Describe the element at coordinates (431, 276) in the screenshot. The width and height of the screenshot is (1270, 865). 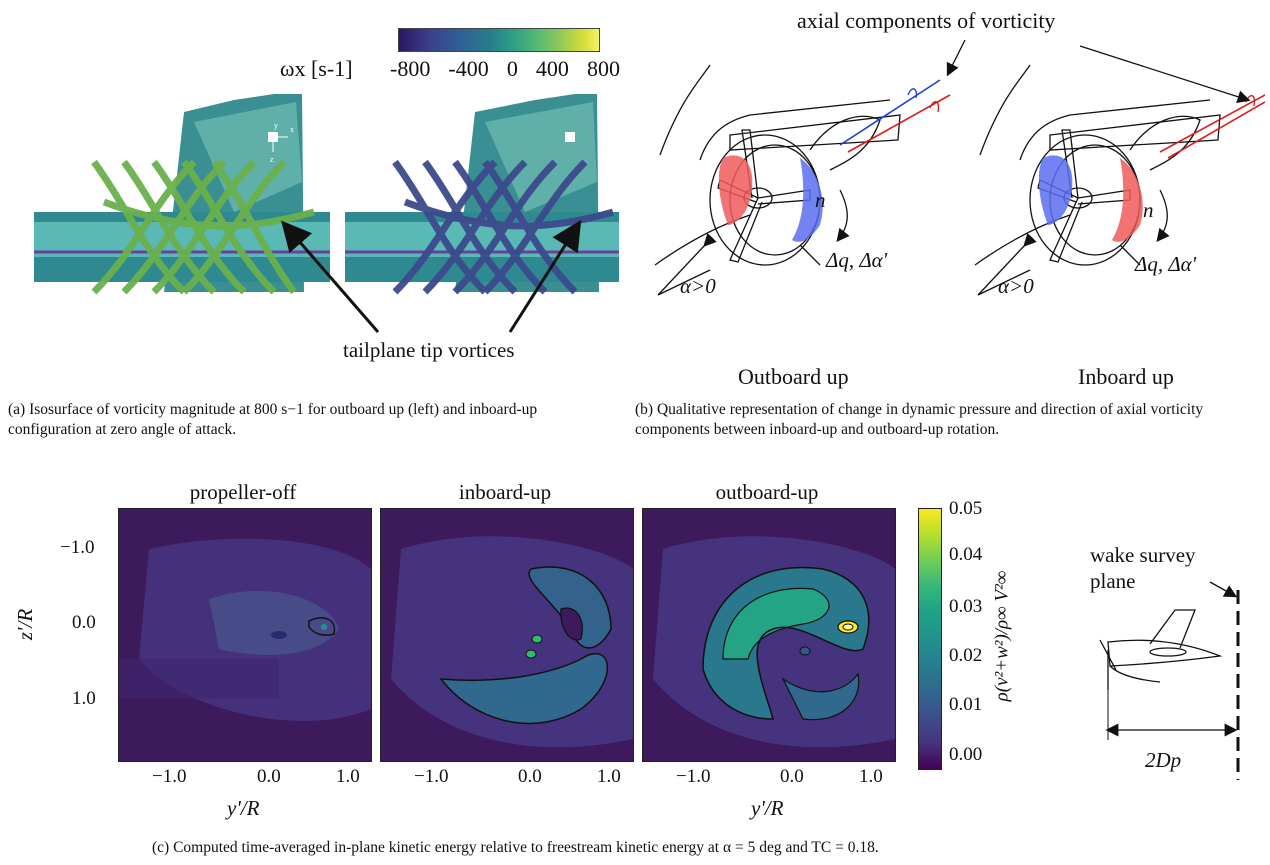
I see `annotation-arrows` at that location.